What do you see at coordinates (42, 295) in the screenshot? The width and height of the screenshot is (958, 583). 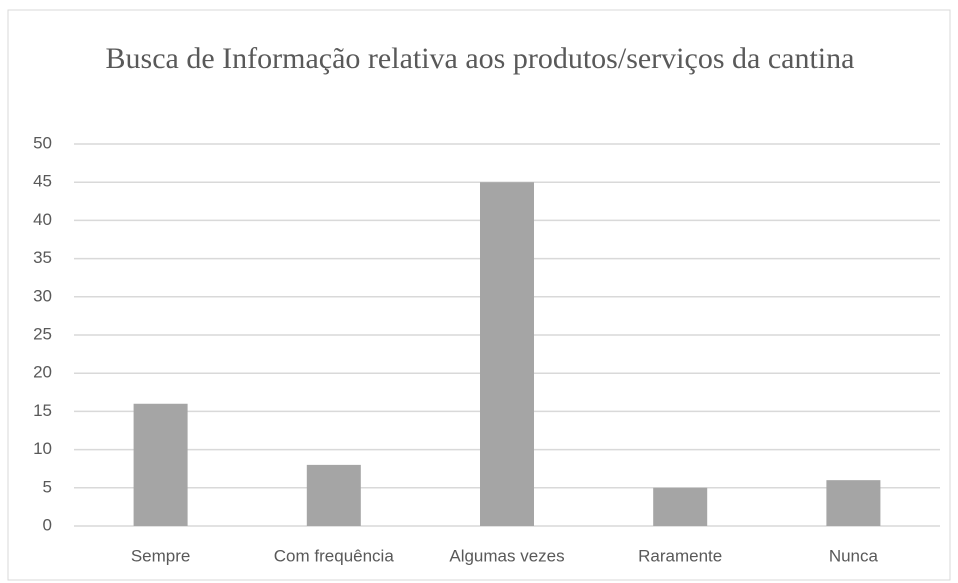 I see `y-tick-label: 30` at bounding box center [42, 295].